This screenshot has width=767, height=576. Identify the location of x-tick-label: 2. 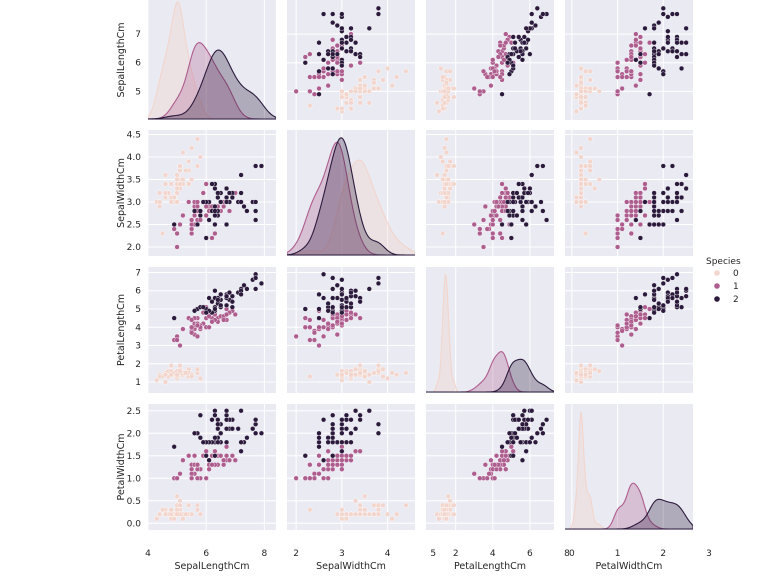
(456, 554).